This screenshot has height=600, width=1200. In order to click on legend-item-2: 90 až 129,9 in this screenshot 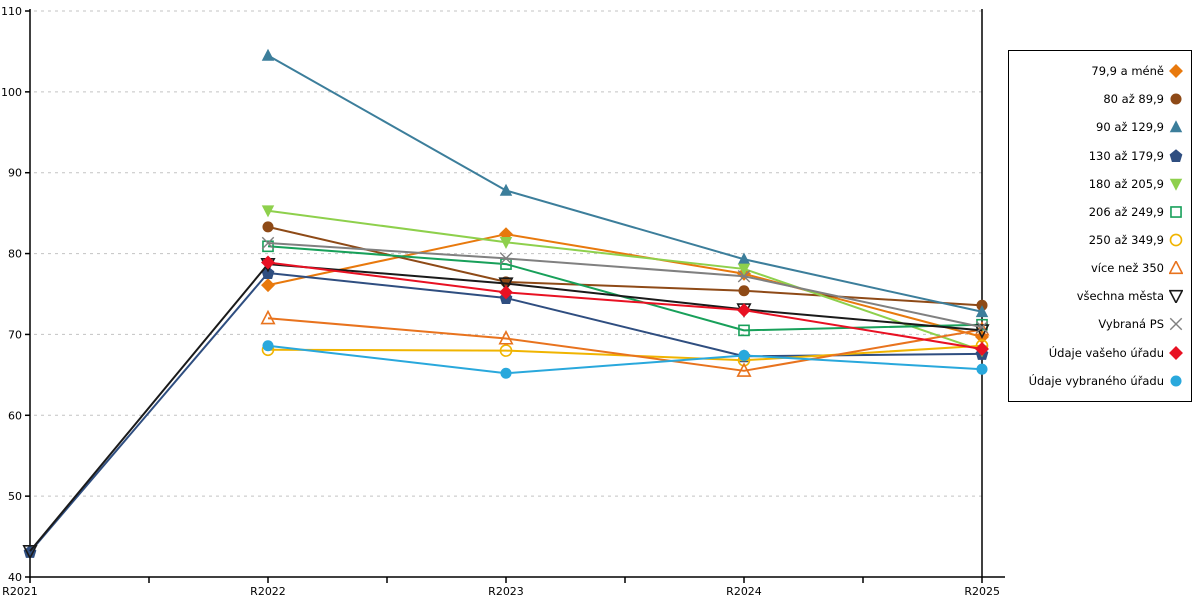, I will do `click(1098, 127)`.